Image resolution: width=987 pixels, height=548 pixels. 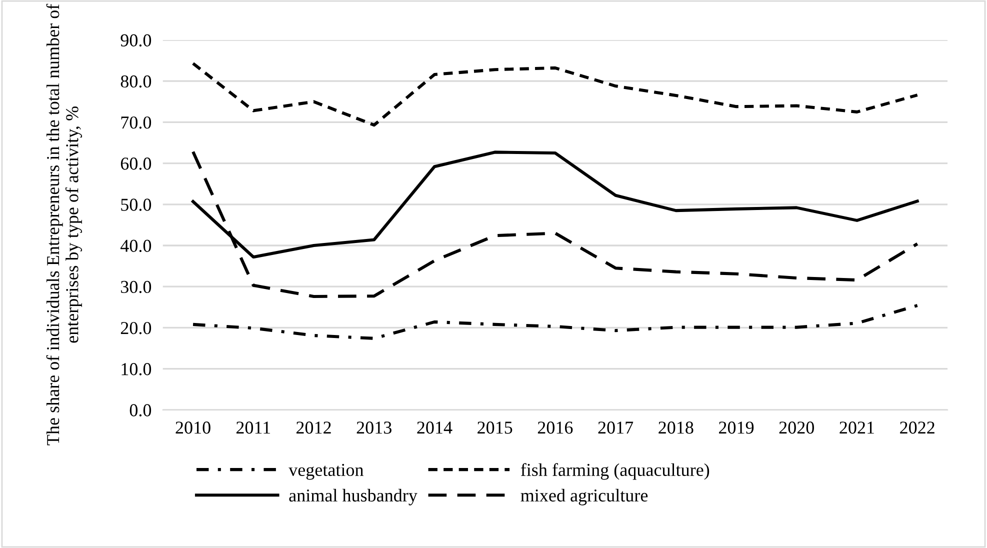 What do you see at coordinates (136, 204) in the screenshot?
I see `y-tick-label: 50.0` at bounding box center [136, 204].